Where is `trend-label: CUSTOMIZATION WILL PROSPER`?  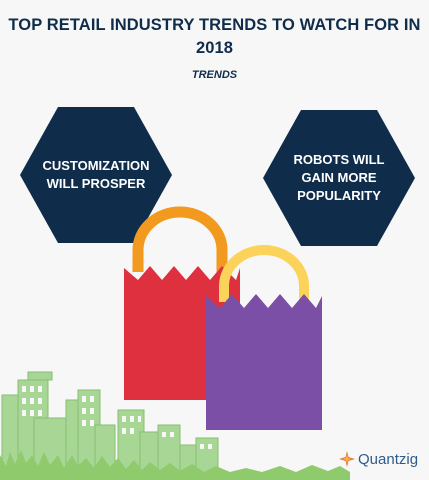
trend-label: CUSTOMIZATION WILL PROSPER is located at coordinates (96, 174).